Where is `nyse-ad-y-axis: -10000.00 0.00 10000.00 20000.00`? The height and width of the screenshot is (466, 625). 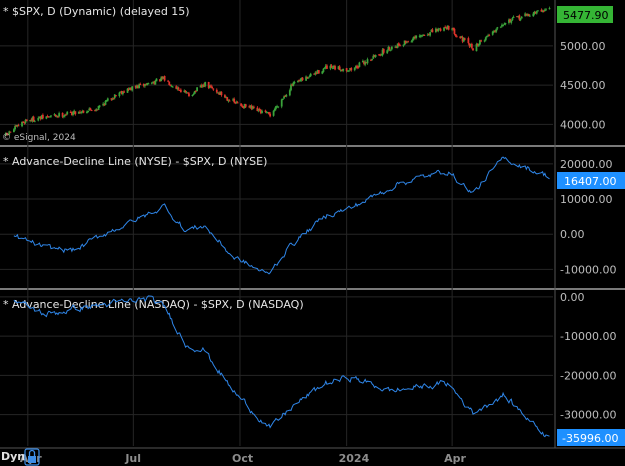
nyse-ad-y-axis: -10000.00 0.00 10000.00 20000.00 is located at coordinates (588, 217).